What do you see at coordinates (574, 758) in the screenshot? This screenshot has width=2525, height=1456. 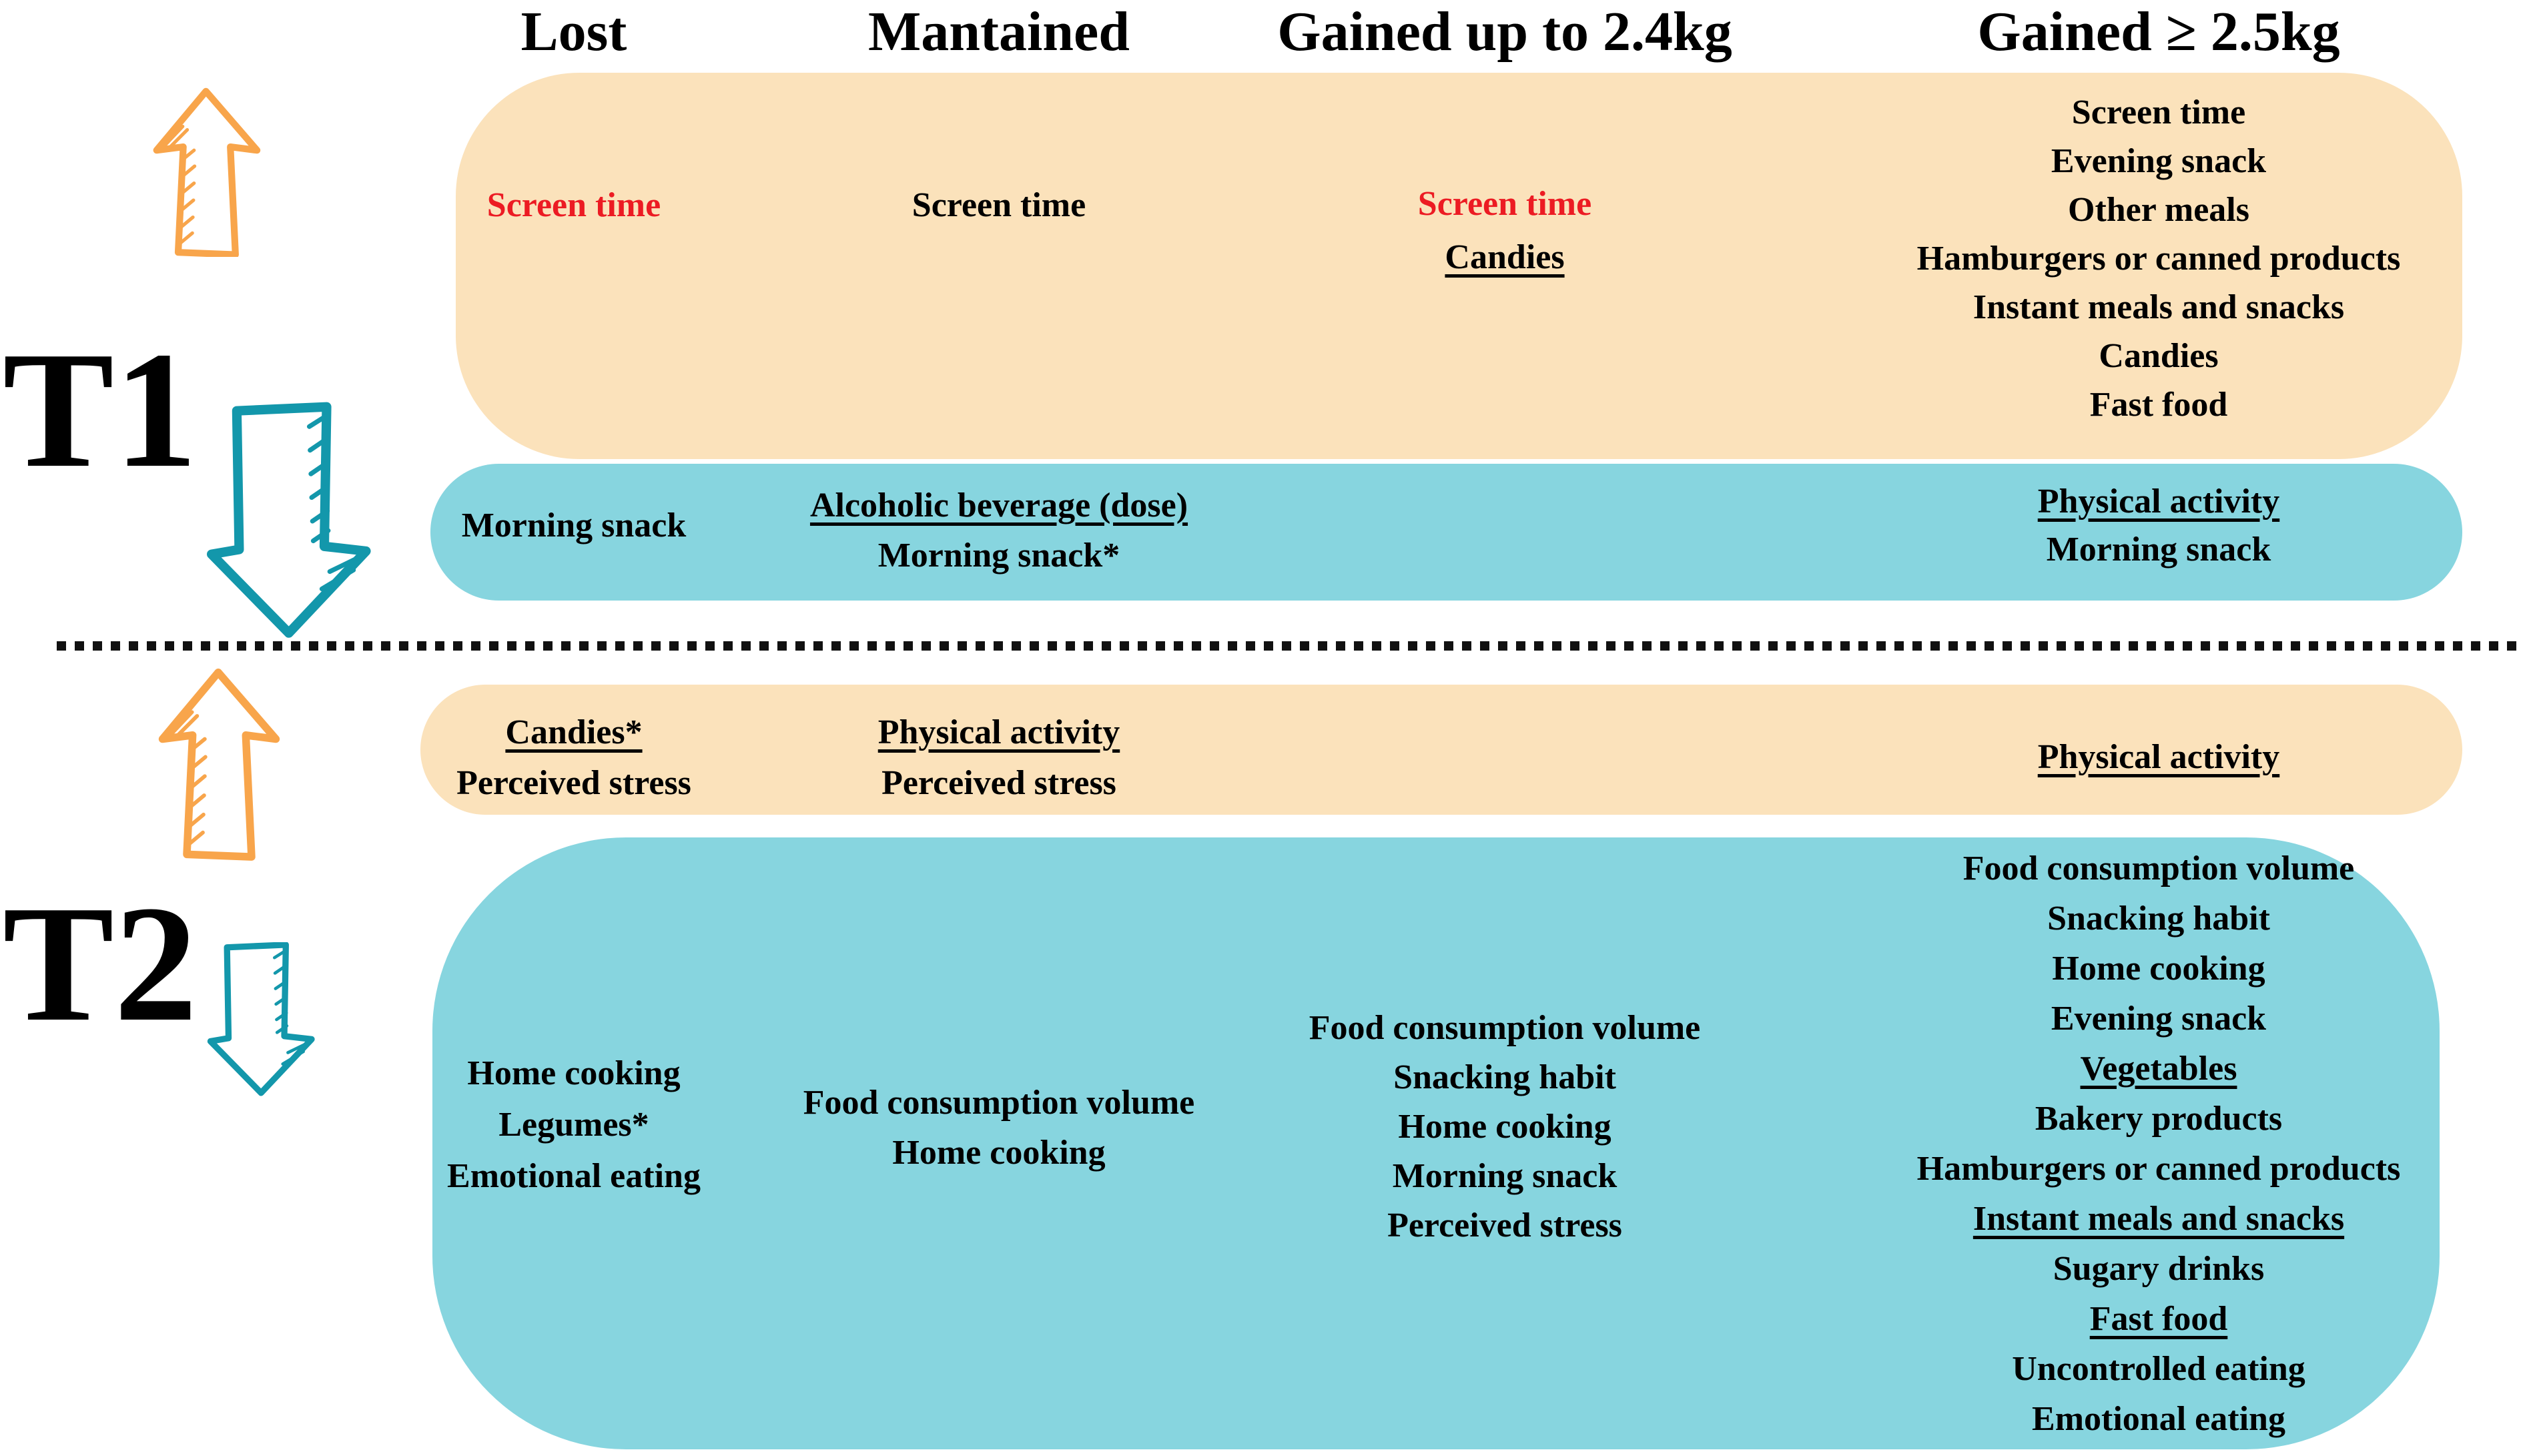 I see `t2-increase-lost-cell: Candies* Perceived stress` at bounding box center [574, 758].